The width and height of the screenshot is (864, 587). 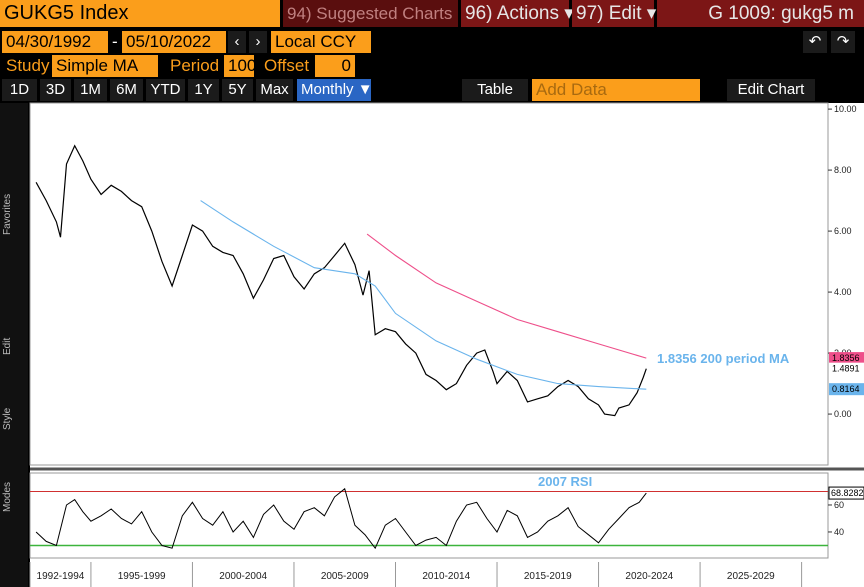 I want to click on edit-menu: 97) Edit ▾, so click(x=614, y=13).